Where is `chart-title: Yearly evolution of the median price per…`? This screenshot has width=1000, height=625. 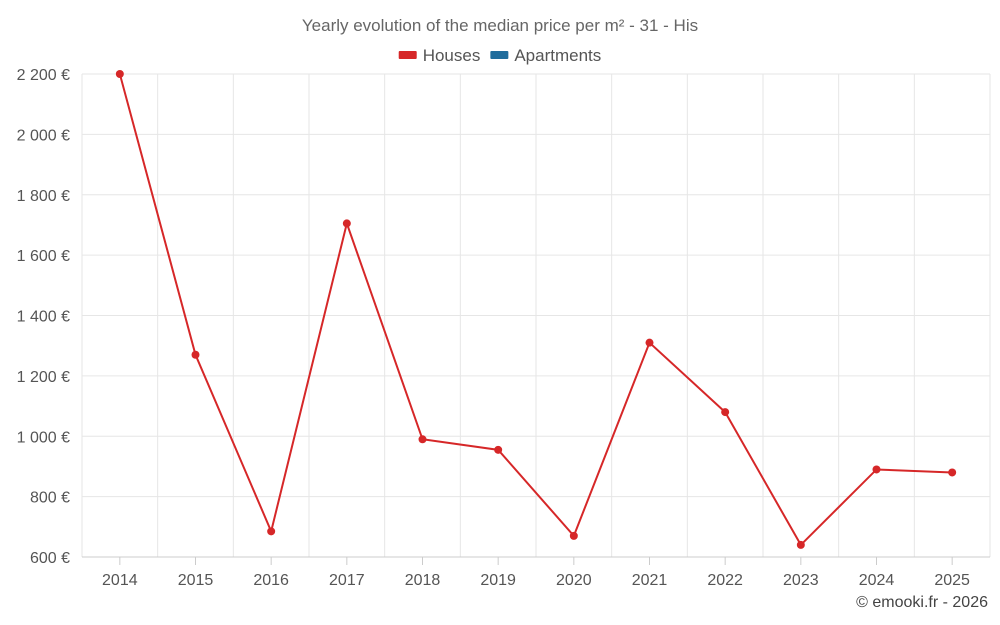 chart-title: Yearly evolution of the median price per… is located at coordinates (500, 25).